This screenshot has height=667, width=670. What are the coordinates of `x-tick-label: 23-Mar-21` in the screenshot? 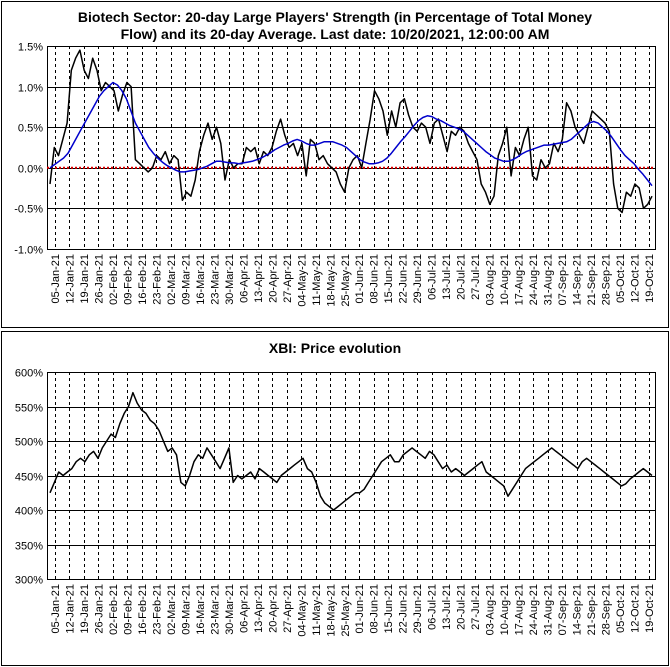 It's located at (215, 609).